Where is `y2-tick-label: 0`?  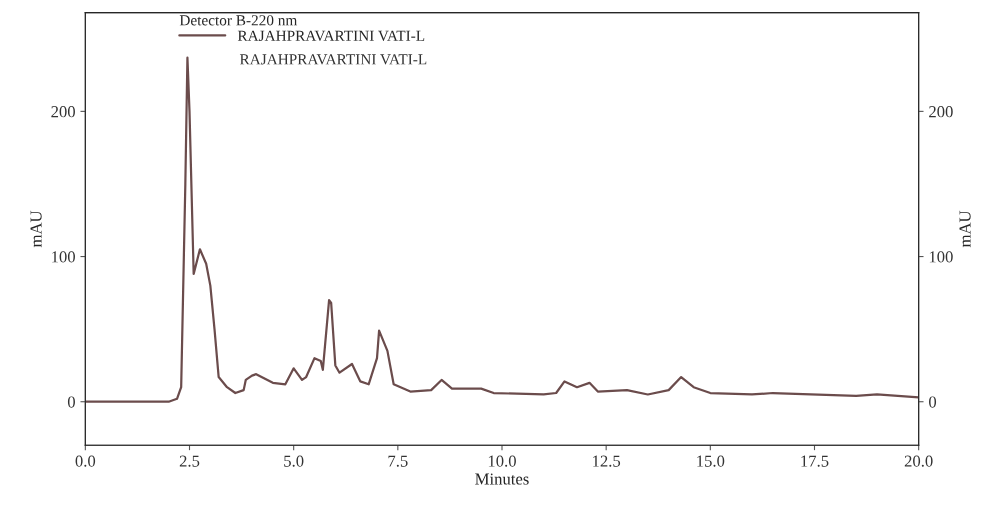
y2-tick-label: 0 is located at coordinates (933, 402).